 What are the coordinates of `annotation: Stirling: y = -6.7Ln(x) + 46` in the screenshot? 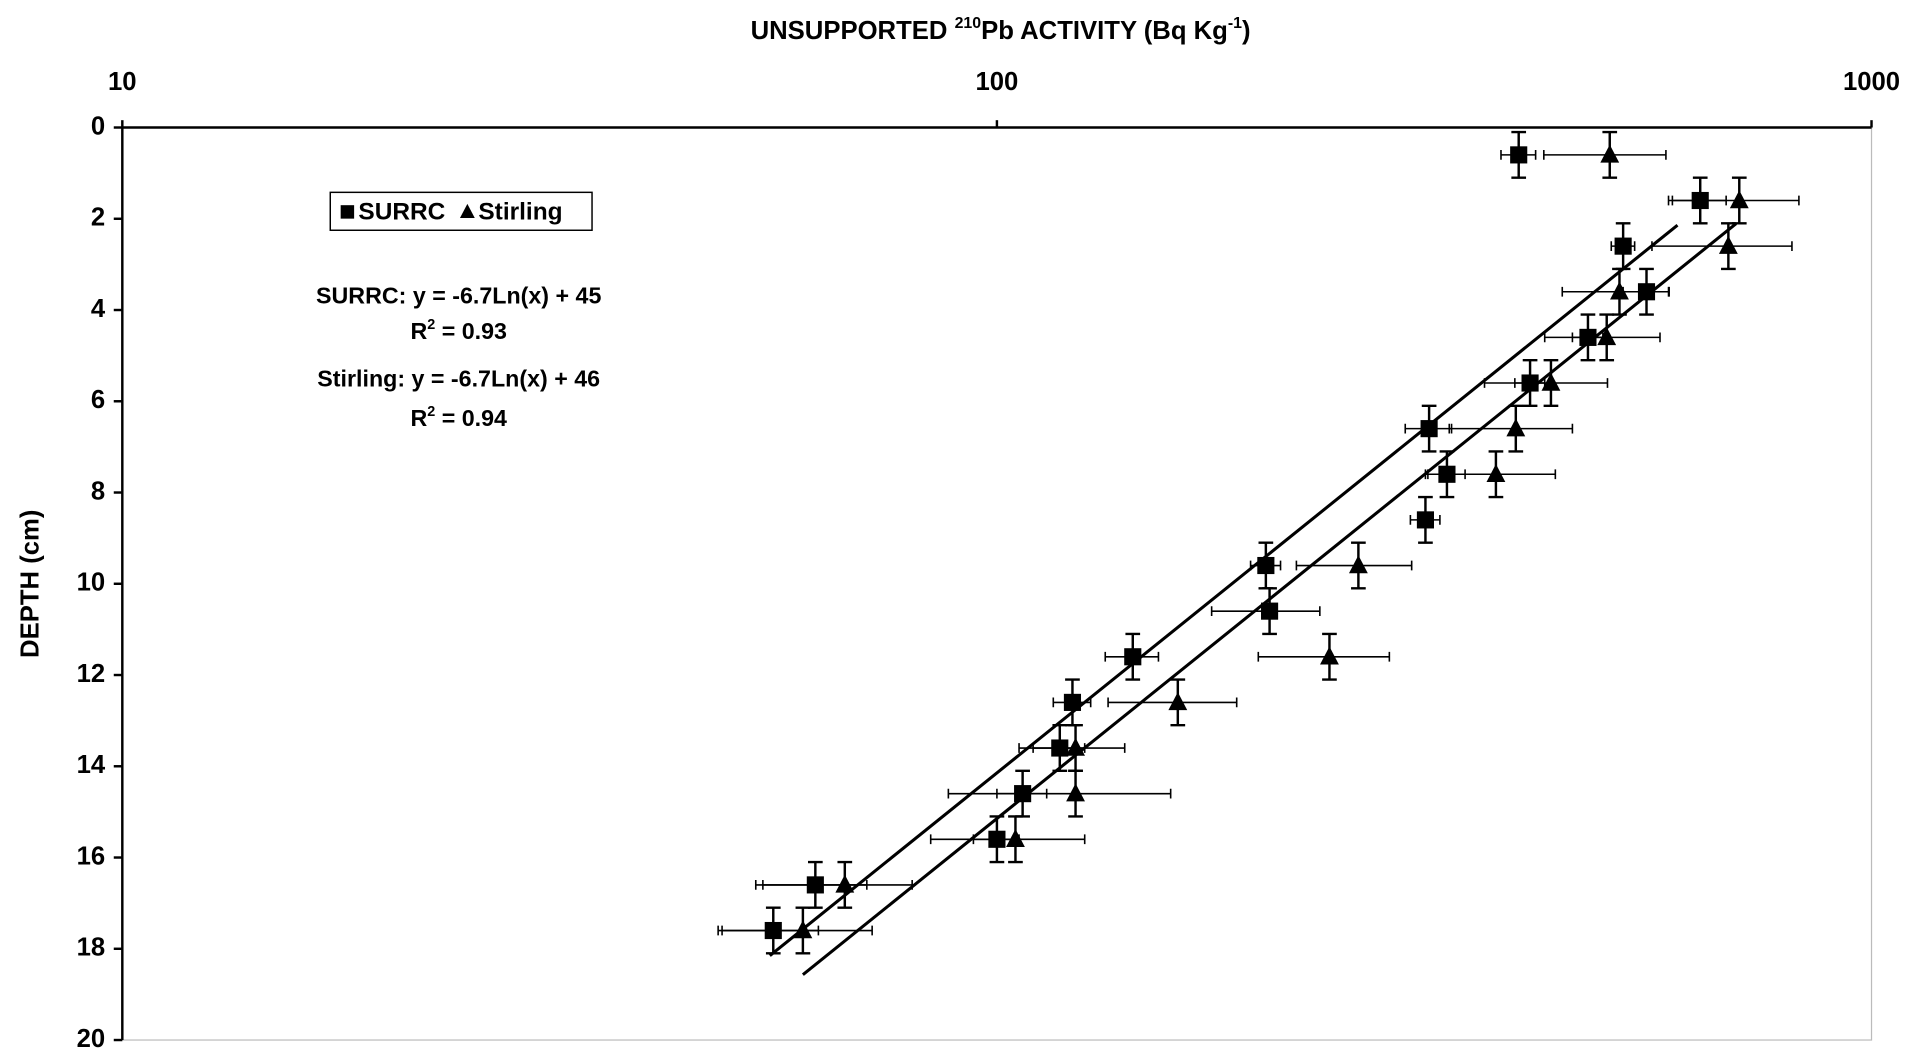 It's located at (458, 379).